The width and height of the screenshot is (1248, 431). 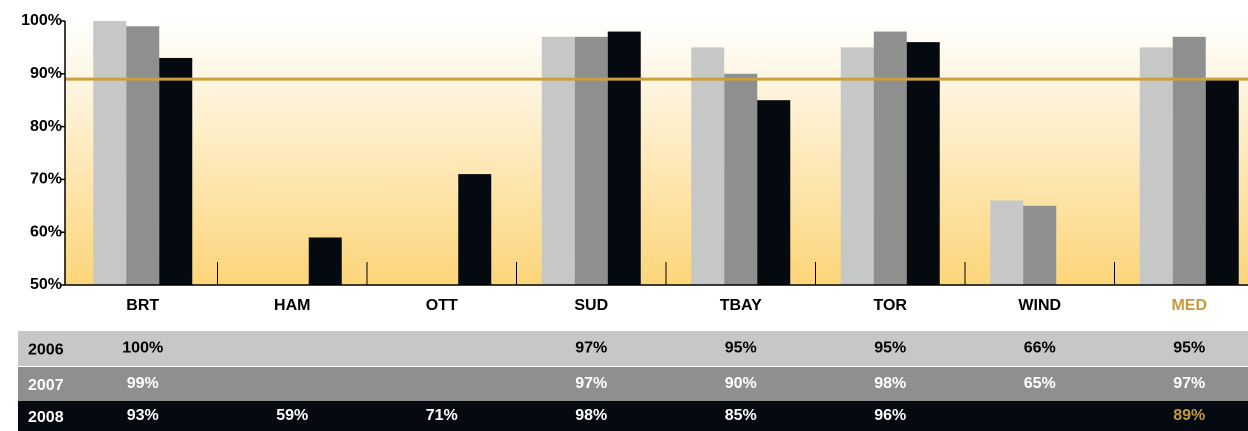 What do you see at coordinates (442, 305) in the screenshot?
I see `x-tick-label: OTT` at bounding box center [442, 305].